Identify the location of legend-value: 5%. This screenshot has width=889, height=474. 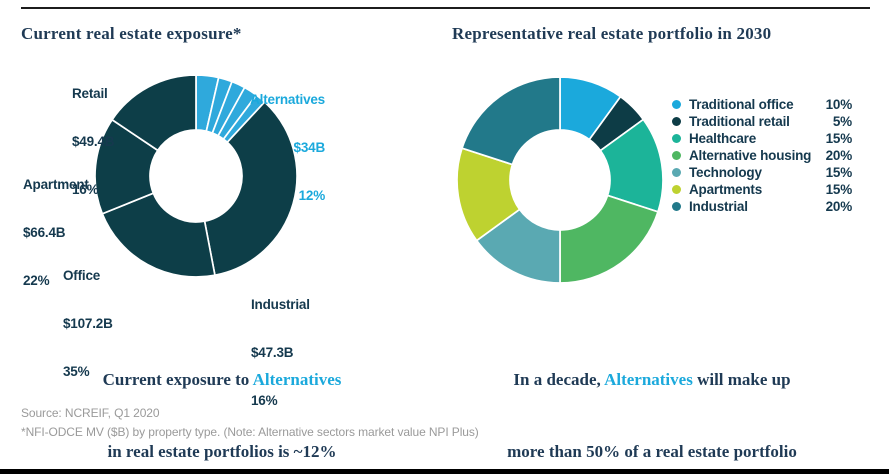
(842, 121).